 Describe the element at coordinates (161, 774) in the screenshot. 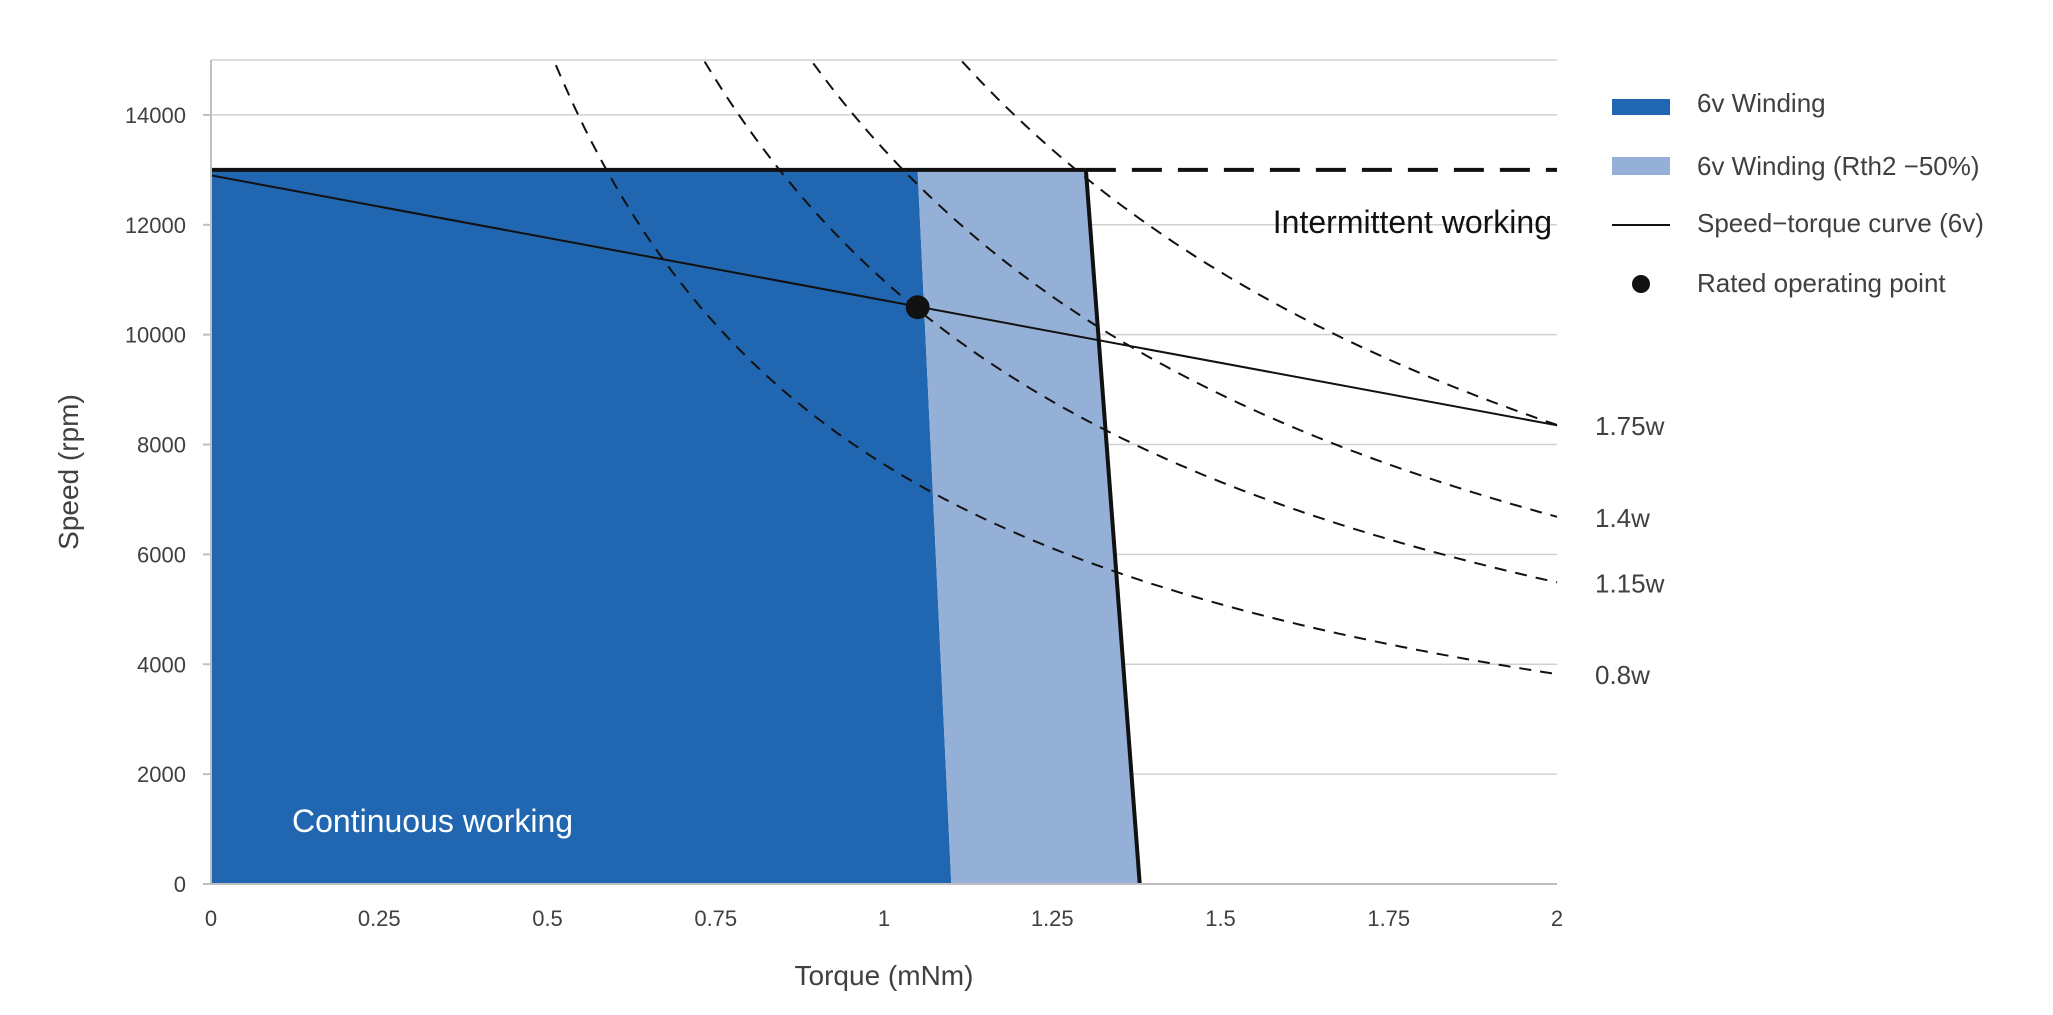

I see `y-tick-label: 2000` at that location.